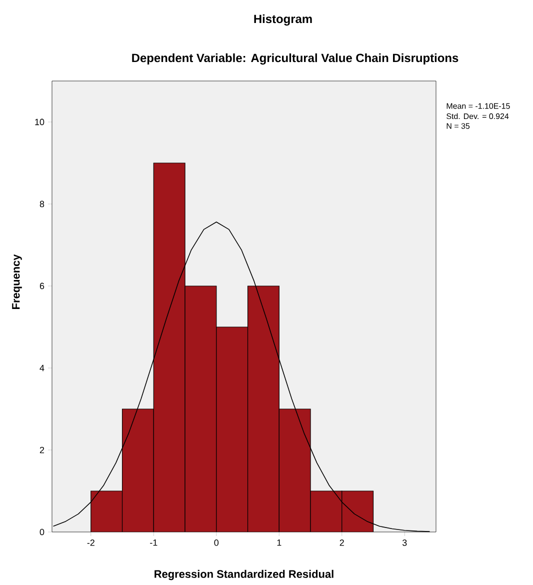 The width and height of the screenshot is (533, 585). I want to click on y-tick-label: 4, so click(42, 368).